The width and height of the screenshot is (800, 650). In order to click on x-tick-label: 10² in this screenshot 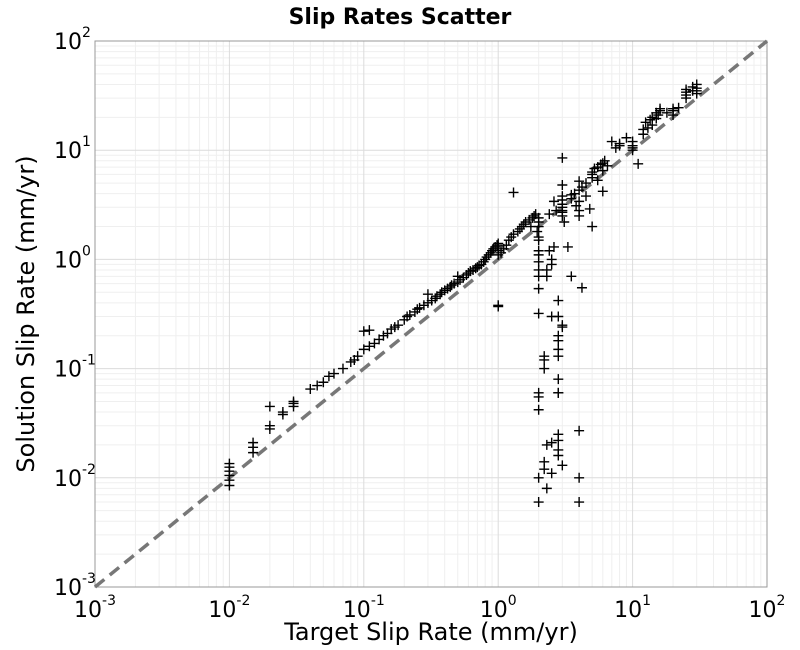, I will do `click(767, 608)`.